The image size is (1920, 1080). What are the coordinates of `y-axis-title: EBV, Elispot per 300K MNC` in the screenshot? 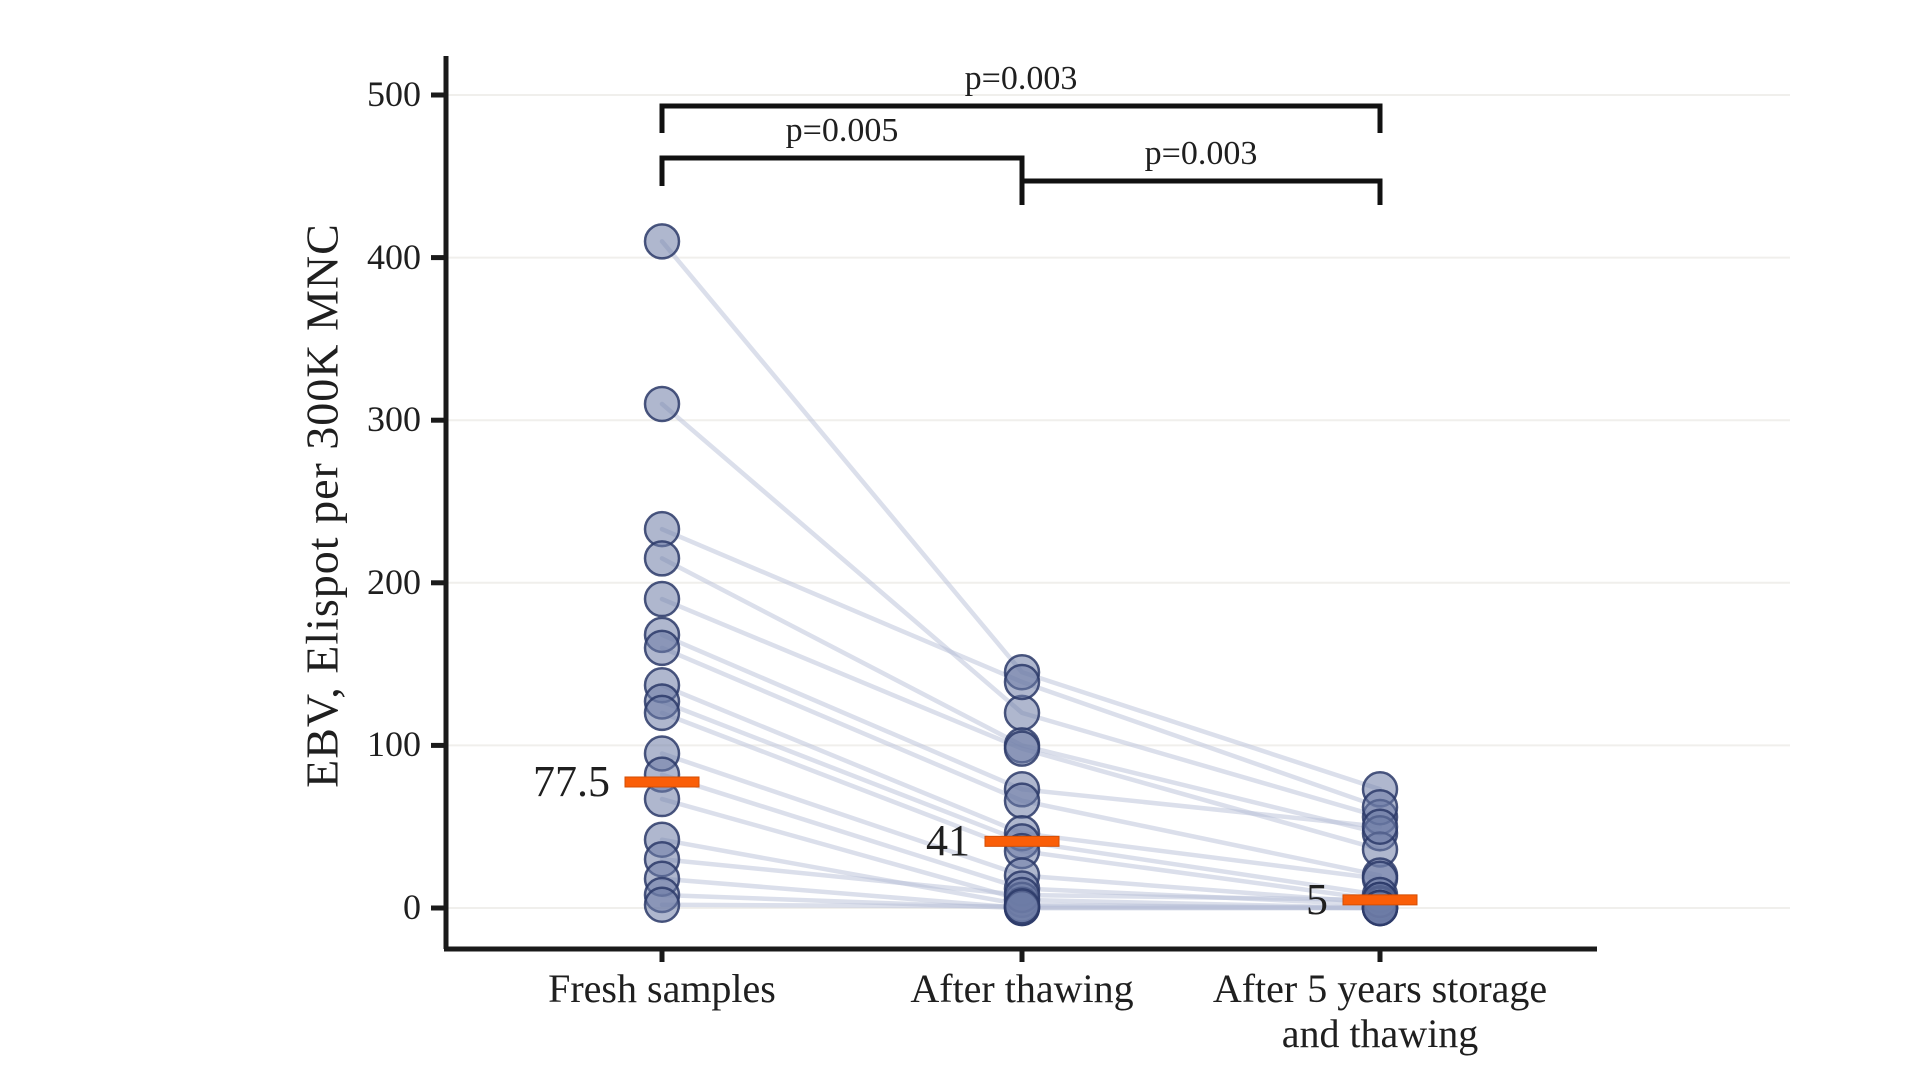 It's located at (322, 505).